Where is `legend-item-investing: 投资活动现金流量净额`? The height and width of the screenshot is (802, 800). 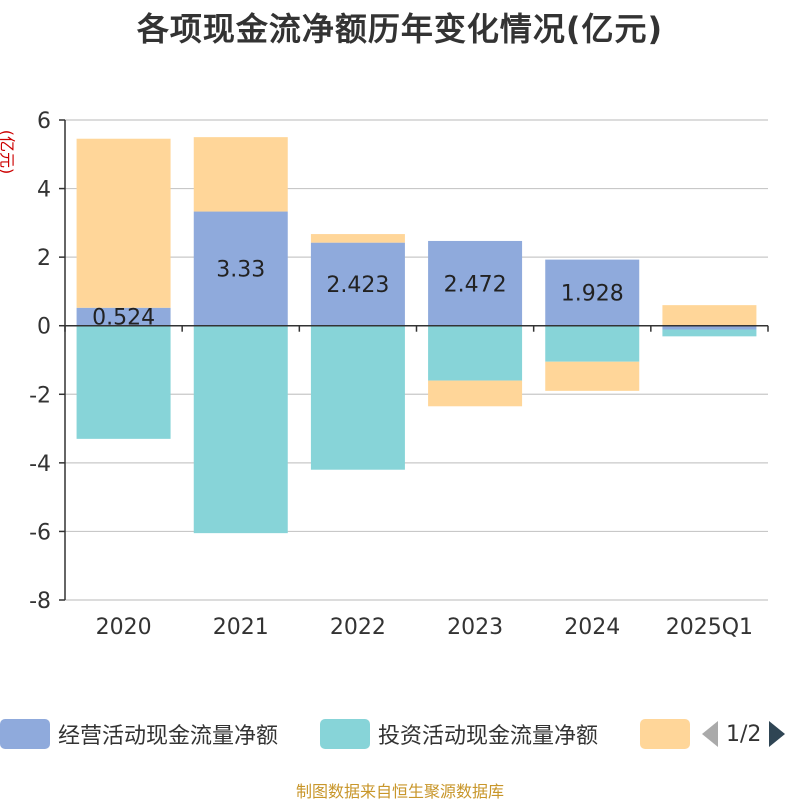 legend-item-investing: 投资活动现金流量净额 is located at coordinates (459, 734).